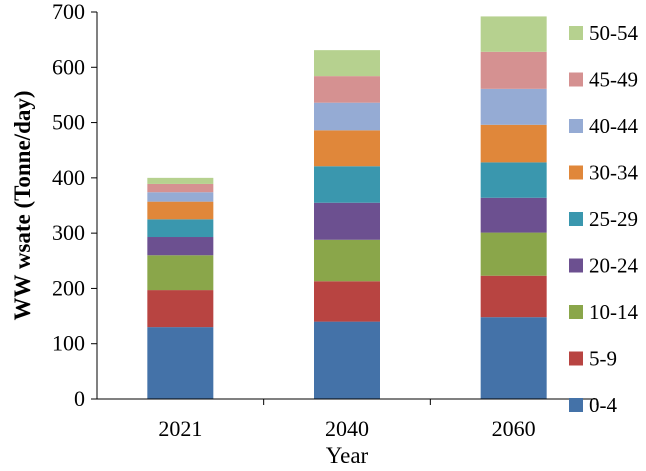 The image size is (646, 471). Describe the element at coordinates (613, 219) in the screenshot. I see `legend-label-25-29: 25-29` at that location.